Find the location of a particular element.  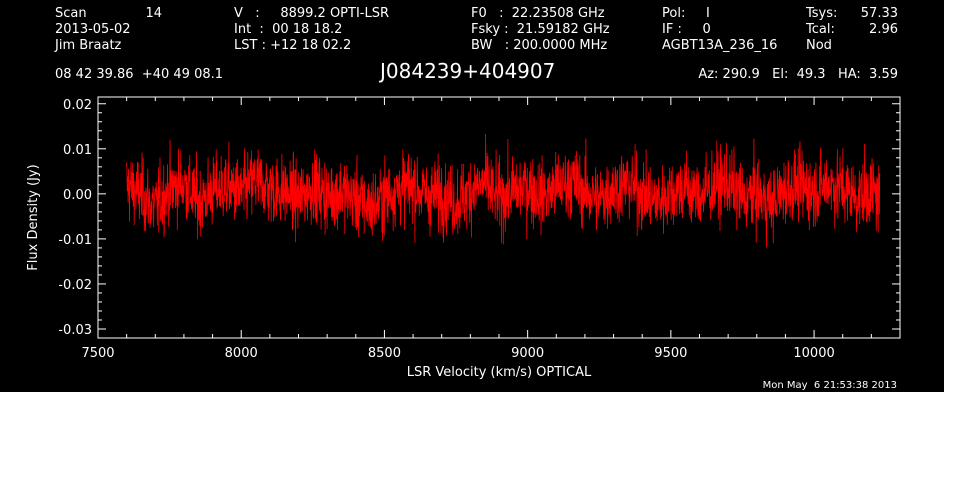

y-tick-label: 0.00 is located at coordinates (77, 195).